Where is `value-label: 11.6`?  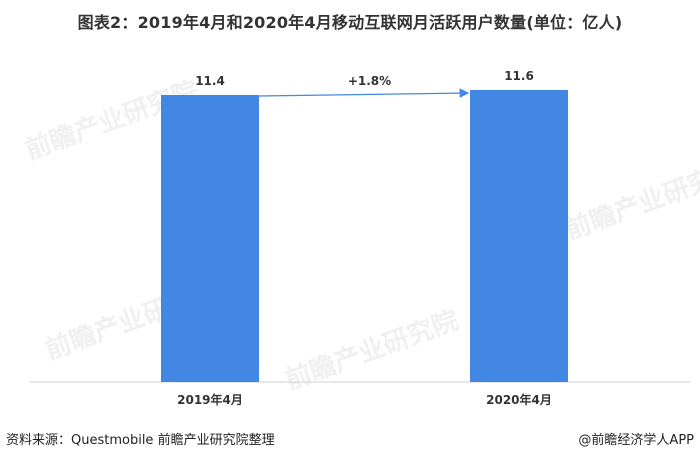
value-label: 11.6 is located at coordinates (519, 76).